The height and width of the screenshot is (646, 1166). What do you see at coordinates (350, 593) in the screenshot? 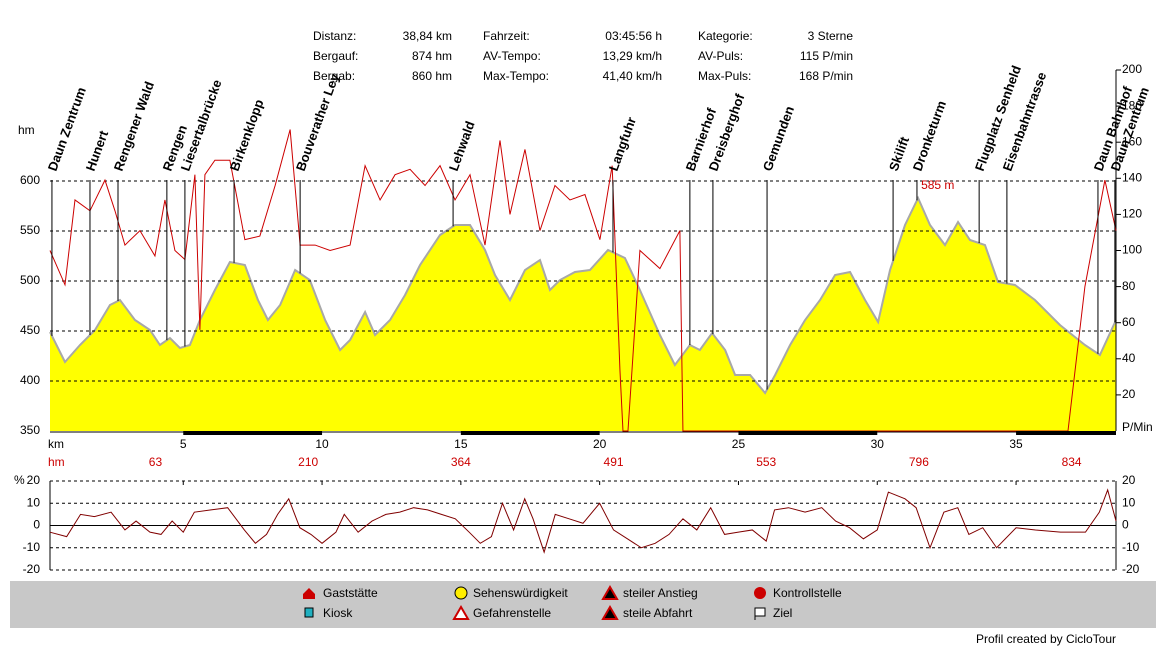
I see `legend-label: Gaststätte` at bounding box center [350, 593].